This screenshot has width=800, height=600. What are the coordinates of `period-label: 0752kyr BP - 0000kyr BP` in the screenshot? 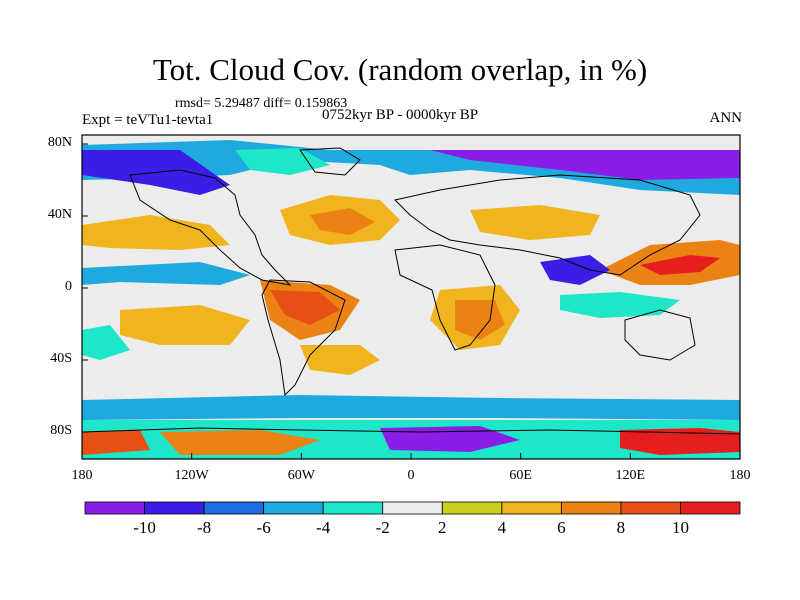 It's located at (400, 115).